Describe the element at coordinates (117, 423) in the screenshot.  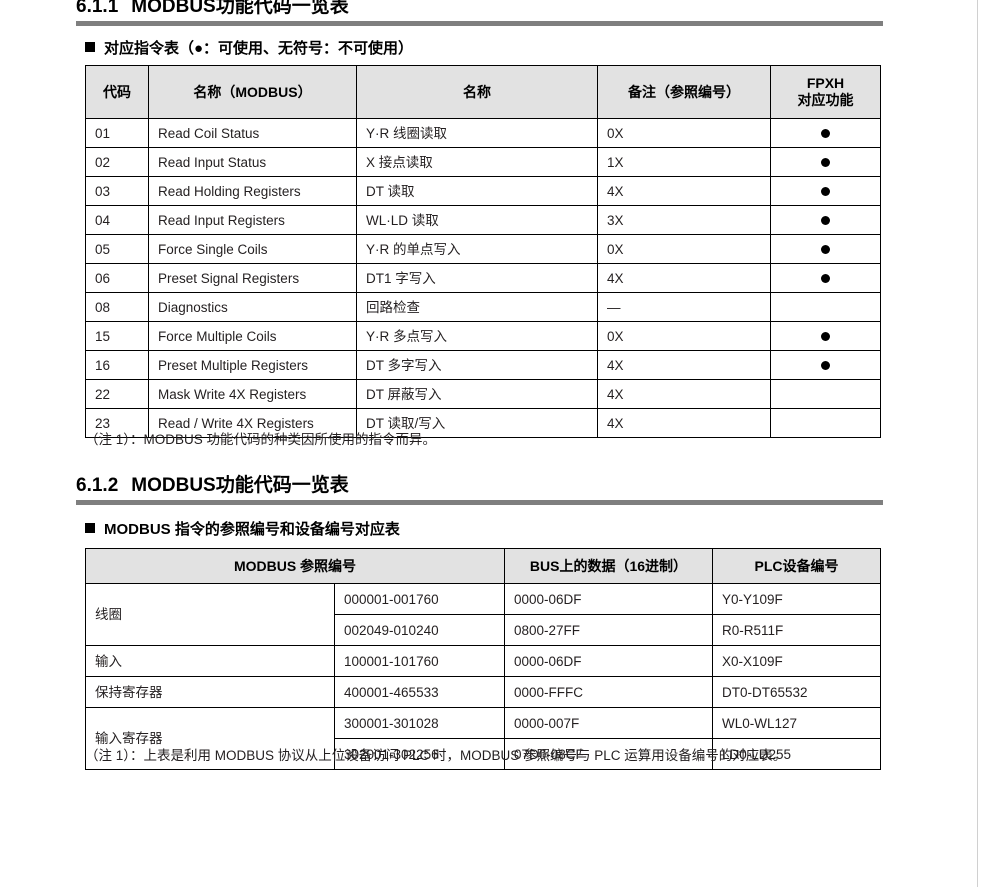
I see `cell-code: 23` at that location.